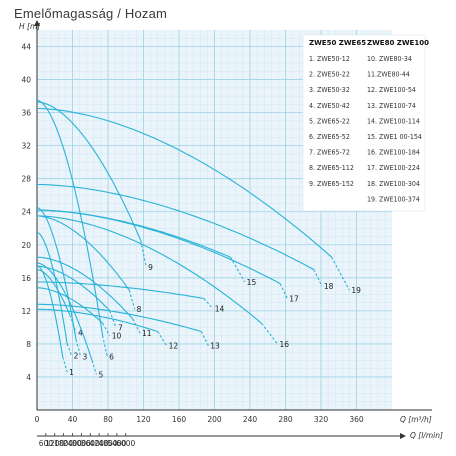 This screenshot has height=456, width=456. I want to click on curve-number-label: 14, so click(220, 308).